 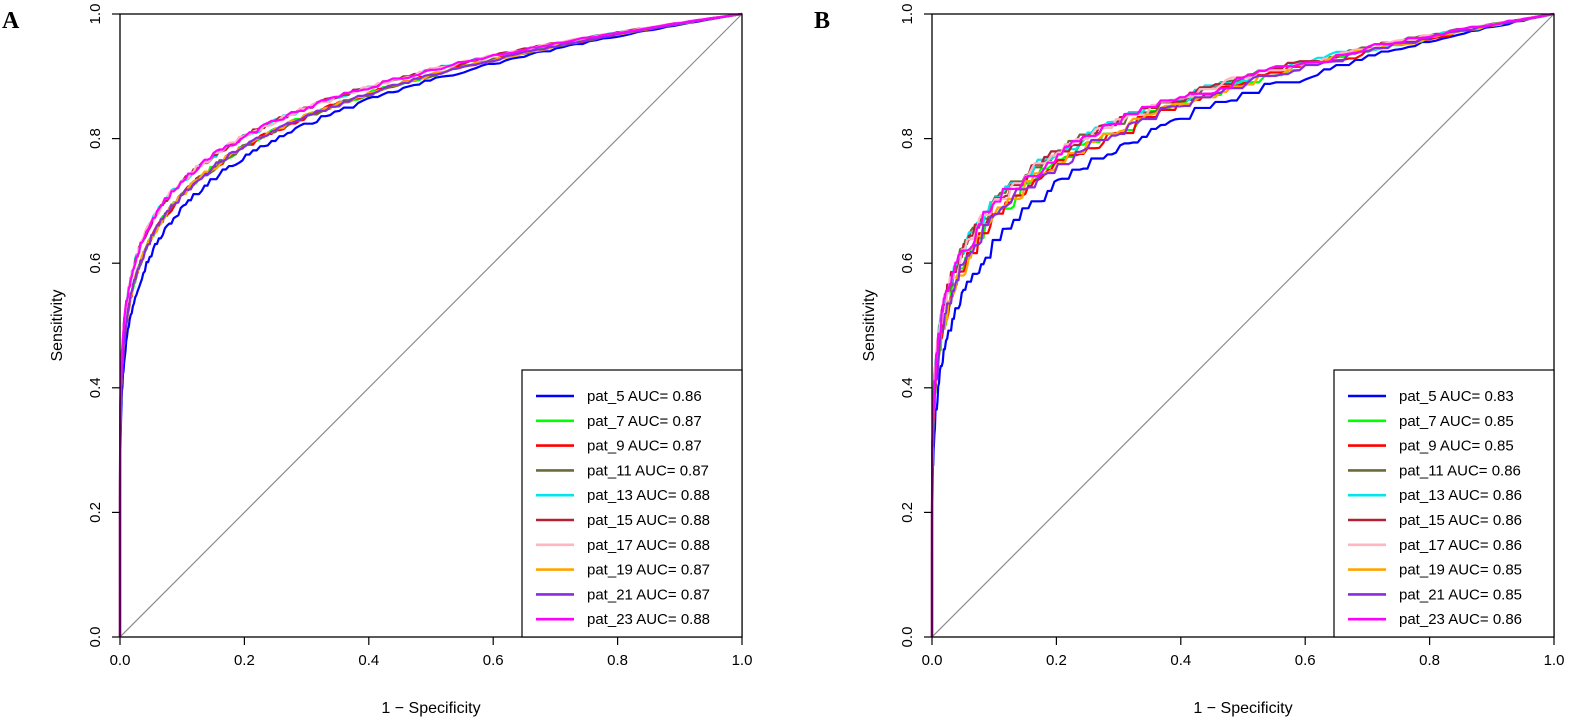 What do you see at coordinates (1460, 594) in the screenshot?
I see `legend-label-pat_21: pat_21 AUC= 0.85` at bounding box center [1460, 594].